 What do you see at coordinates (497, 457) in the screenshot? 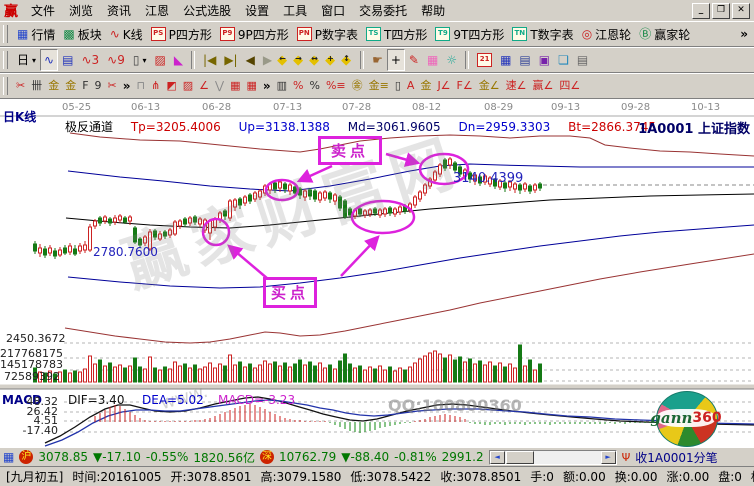
I see `scroll-left-button: ◄` at bounding box center [497, 457].